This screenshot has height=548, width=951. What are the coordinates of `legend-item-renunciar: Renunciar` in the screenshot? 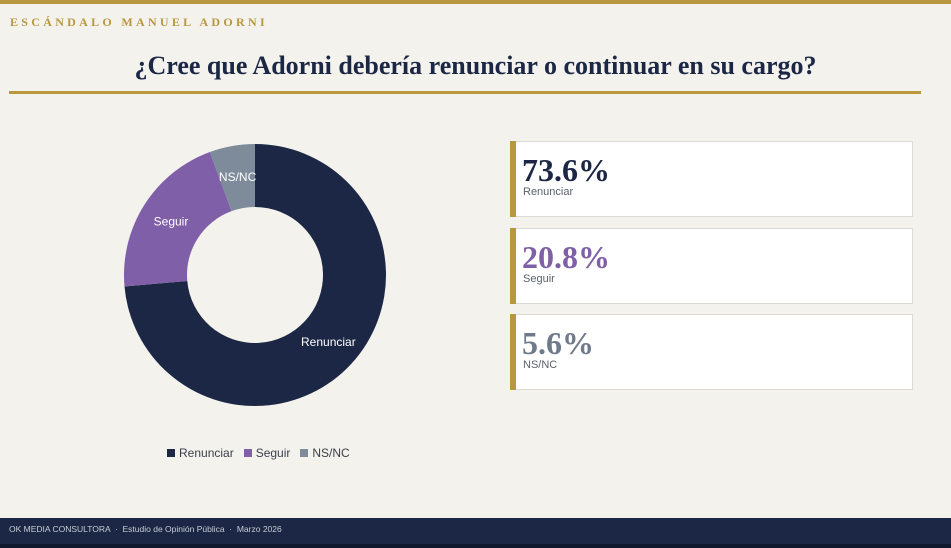 It's located at (200, 453).